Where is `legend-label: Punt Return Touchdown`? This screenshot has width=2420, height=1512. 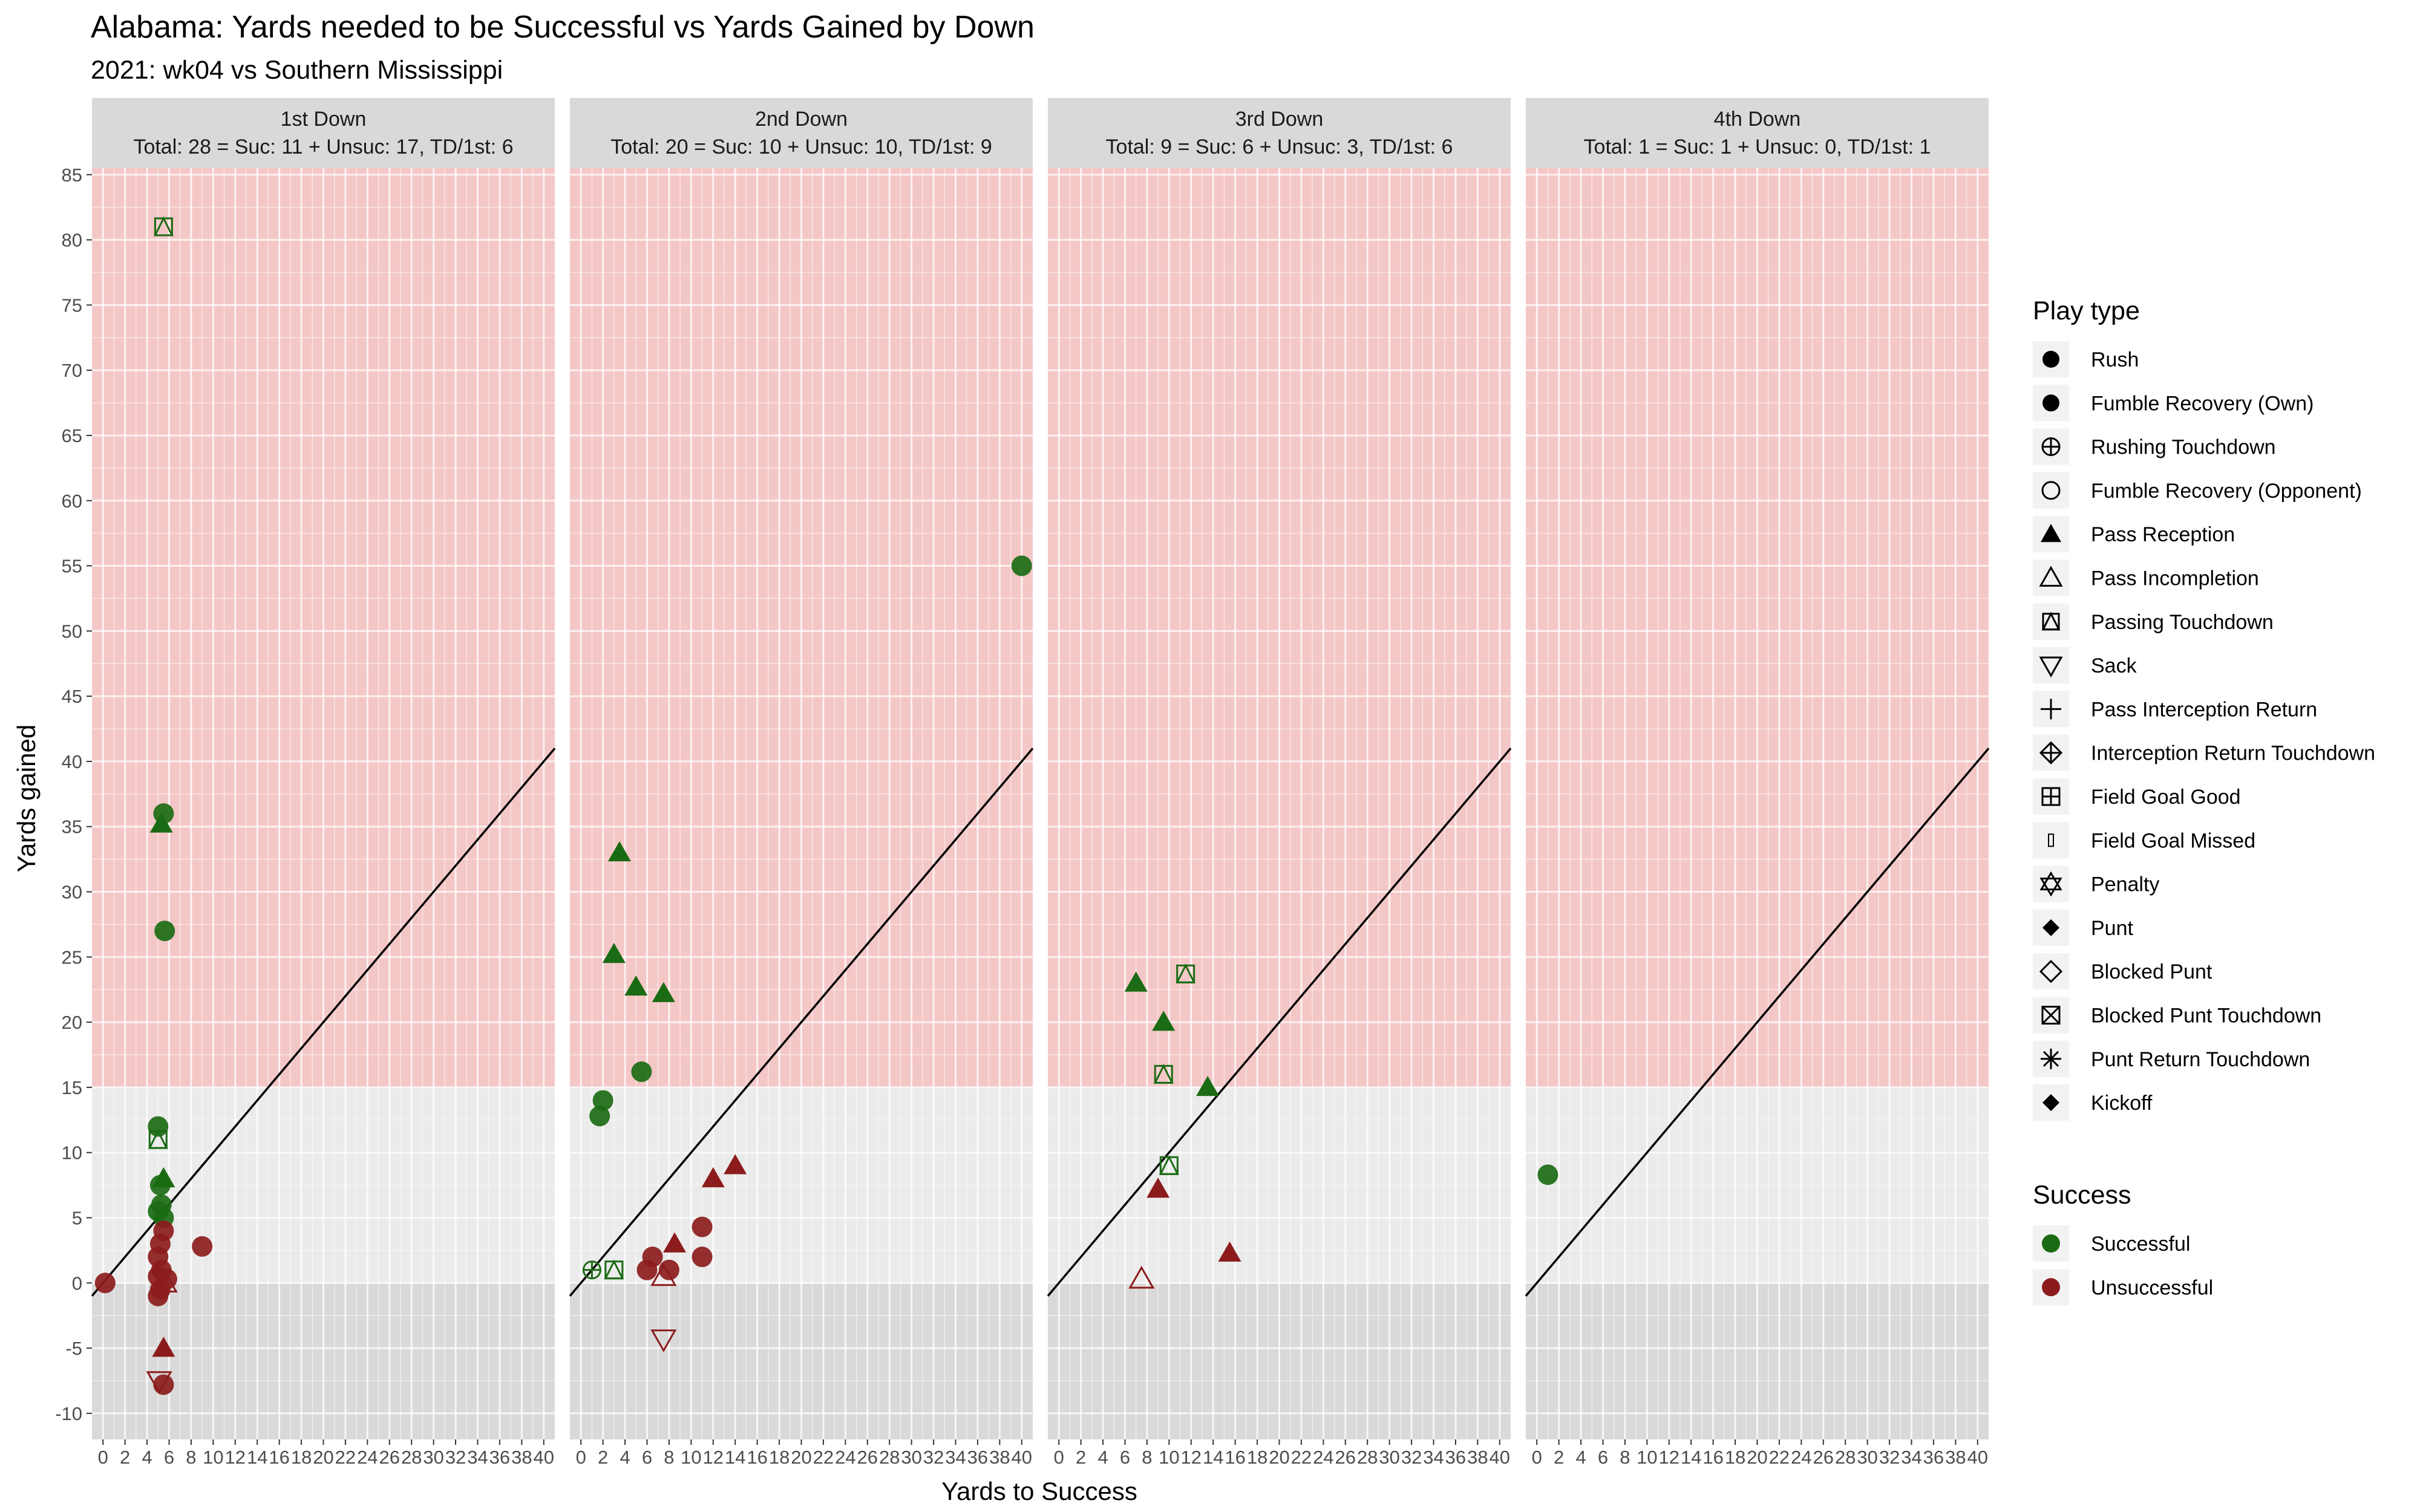
legend-label: Punt Return Touchdown is located at coordinates (2200, 1059).